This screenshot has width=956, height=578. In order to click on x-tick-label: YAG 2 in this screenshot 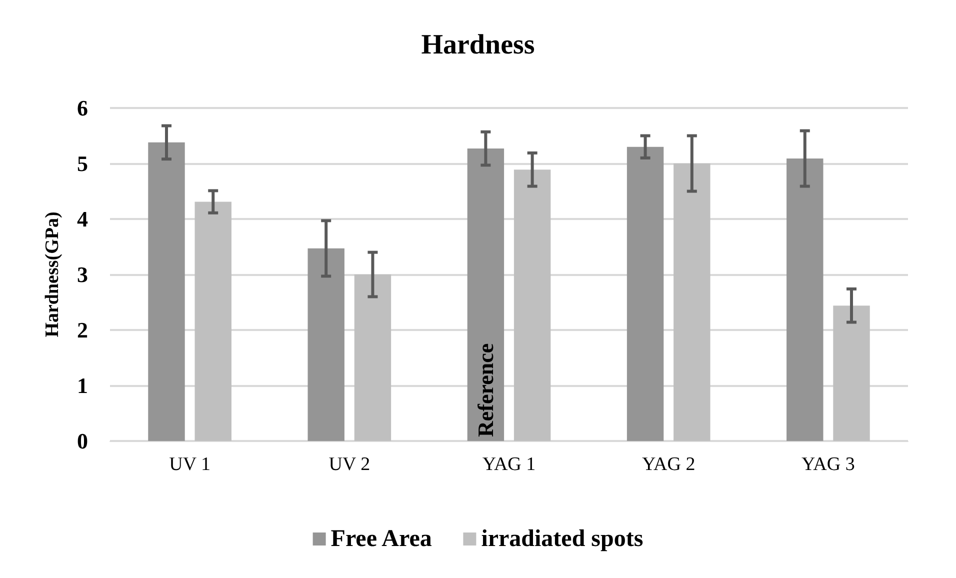, I will do `click(669, 464)`.